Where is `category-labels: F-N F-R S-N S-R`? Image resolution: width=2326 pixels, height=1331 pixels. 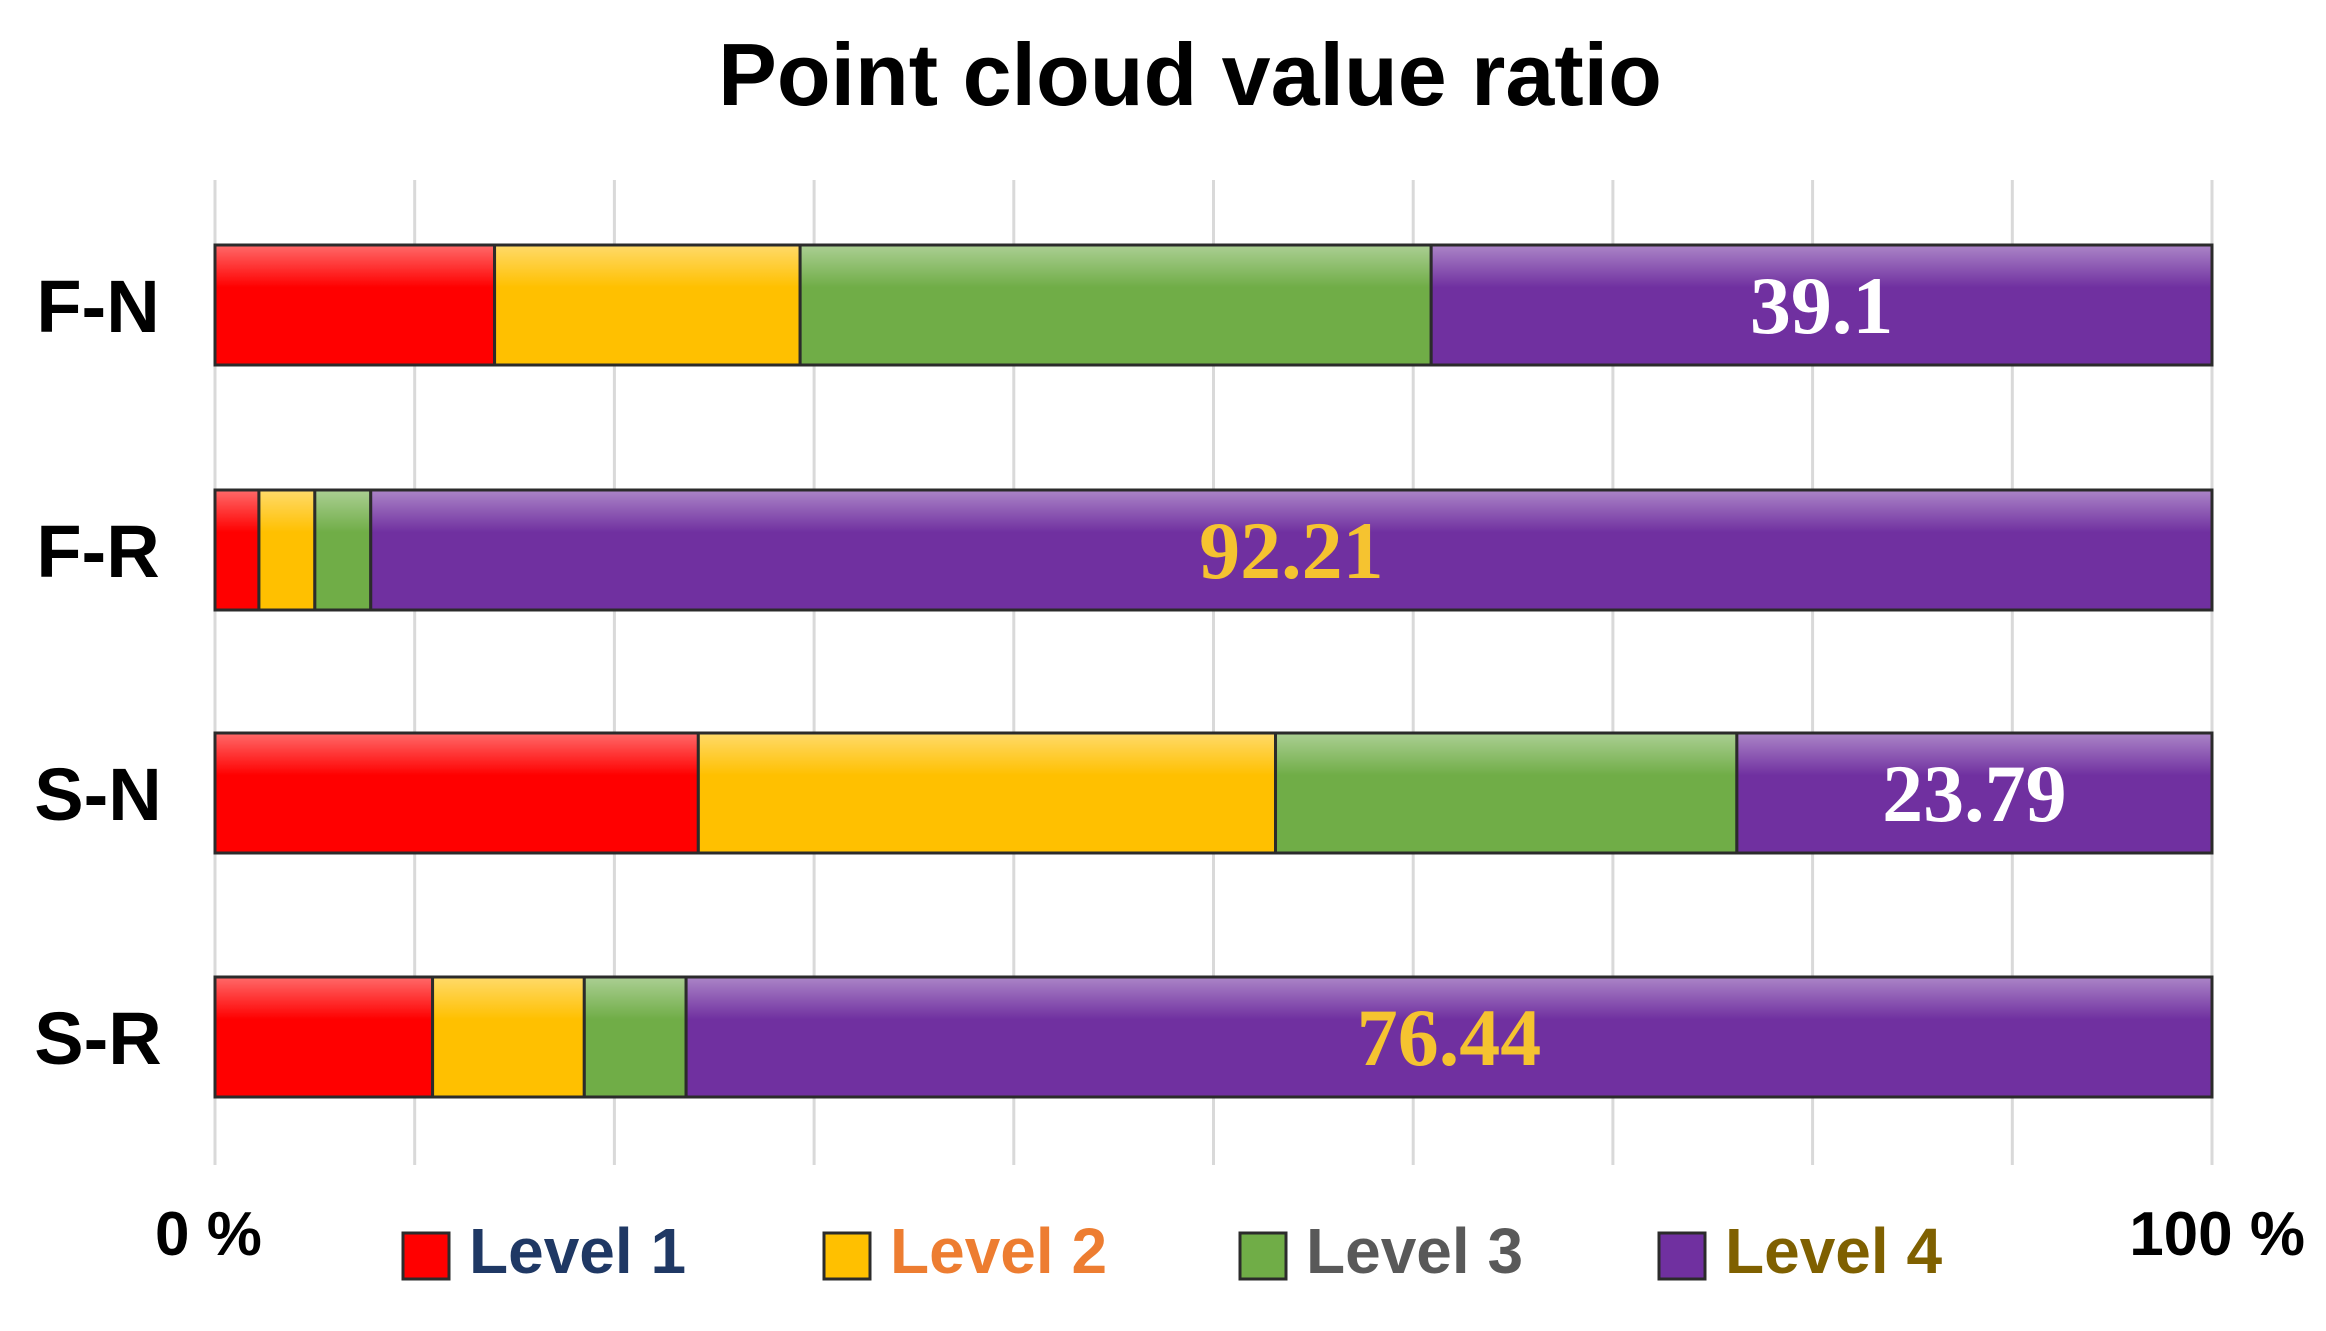 category-labels: F-N F-R S-N S-R is located at coordinates (97, 672).